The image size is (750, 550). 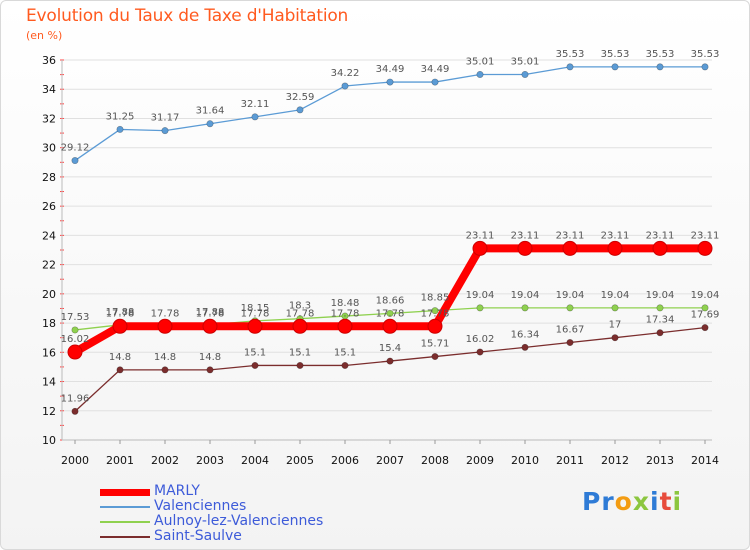 I want to click on legend-label-valenciennes: Valenciennes, so click(x=200, y=506).